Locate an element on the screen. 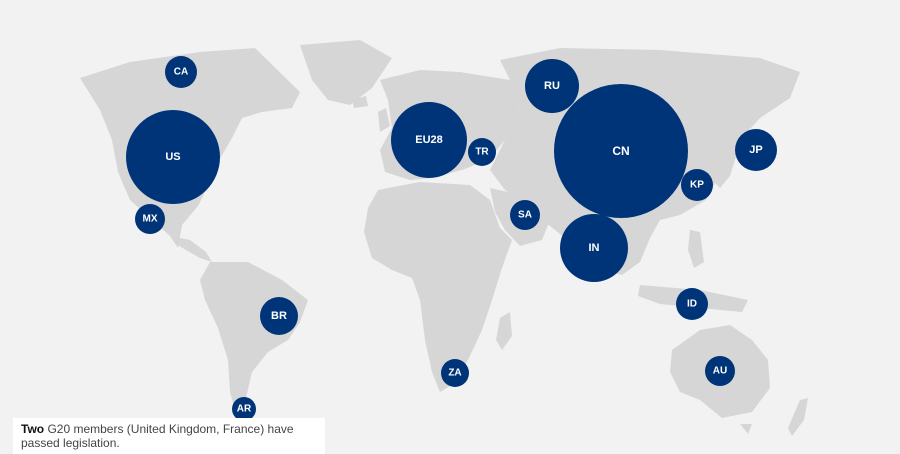  country-bubble-ca: CA is located at coordinates (181, 72).